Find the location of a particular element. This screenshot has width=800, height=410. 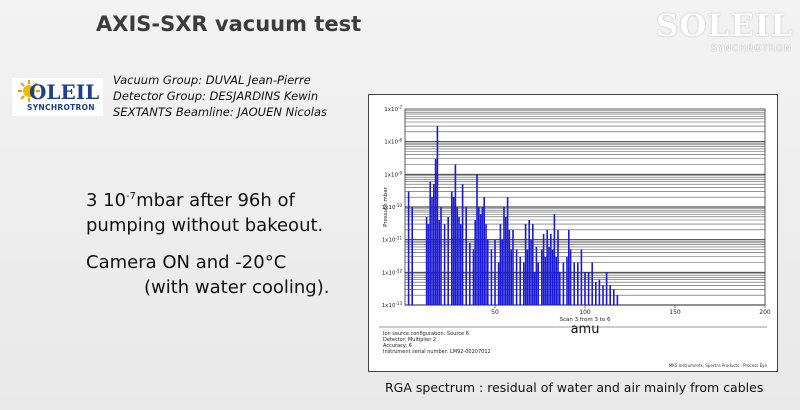

camera-line-1: Camera ON and -20°C is located at coordinates (186, 262).